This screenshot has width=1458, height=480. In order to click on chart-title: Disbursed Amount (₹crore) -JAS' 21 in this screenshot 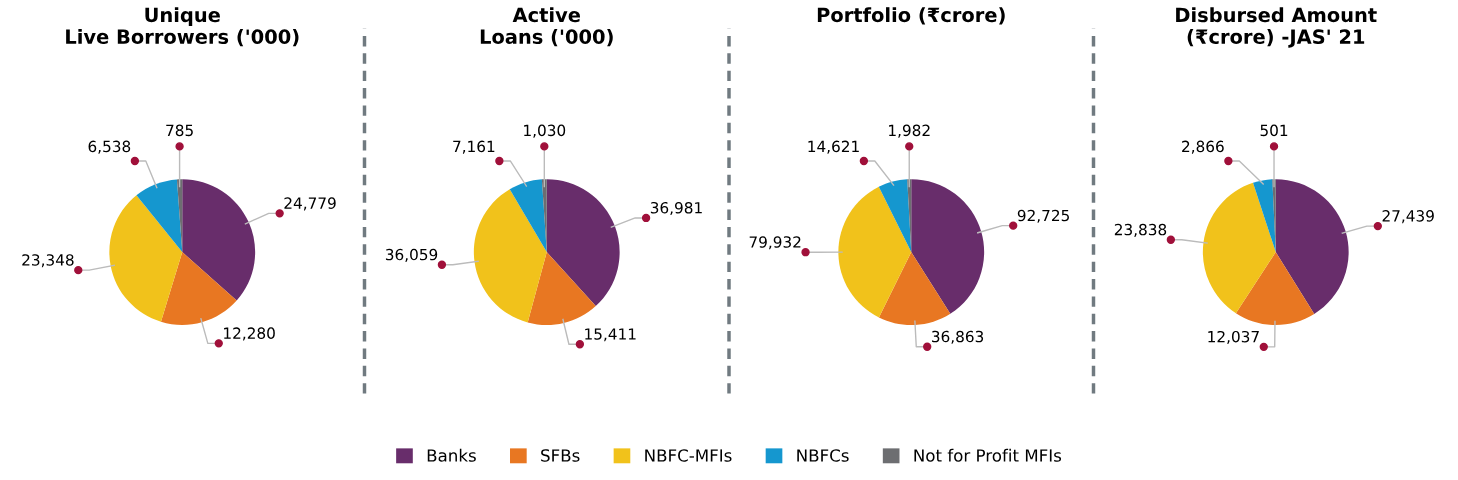, I will do `click(1276, 27)`.